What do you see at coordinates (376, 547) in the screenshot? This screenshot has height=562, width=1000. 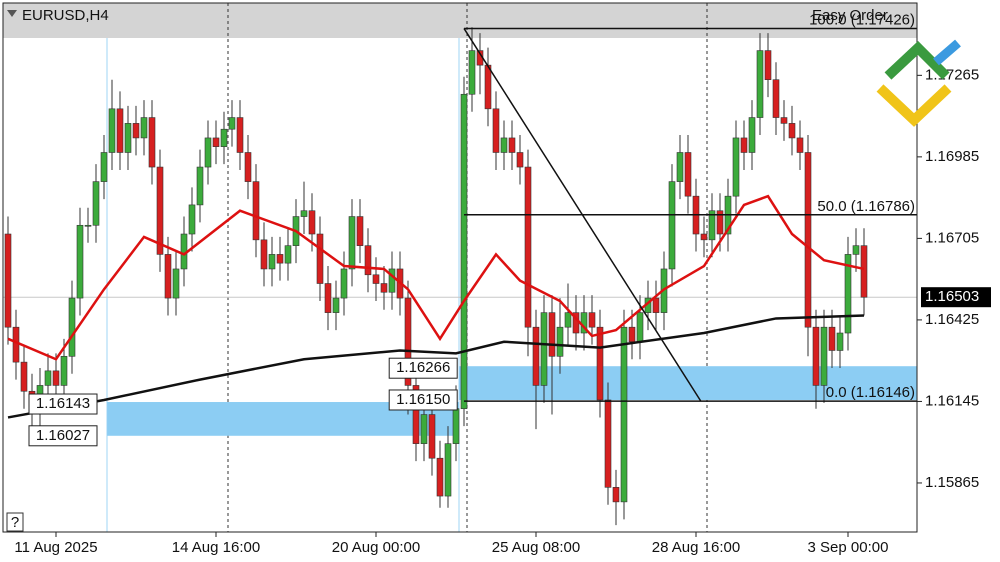 I see `x-tick-label: 20 Aug 00:00` at bounding box center [376, 547].